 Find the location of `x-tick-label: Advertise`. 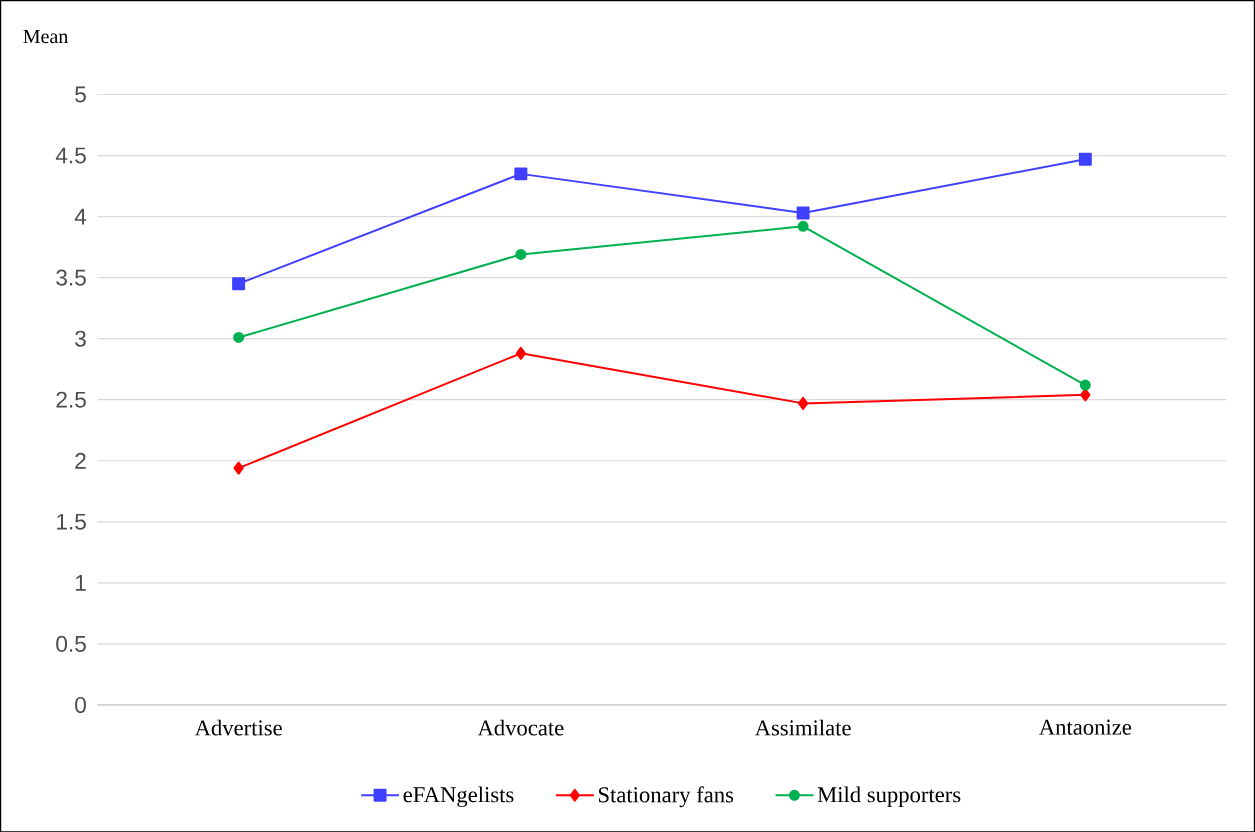

x-tick-label: Advertise is located at coordinates (238, 727).